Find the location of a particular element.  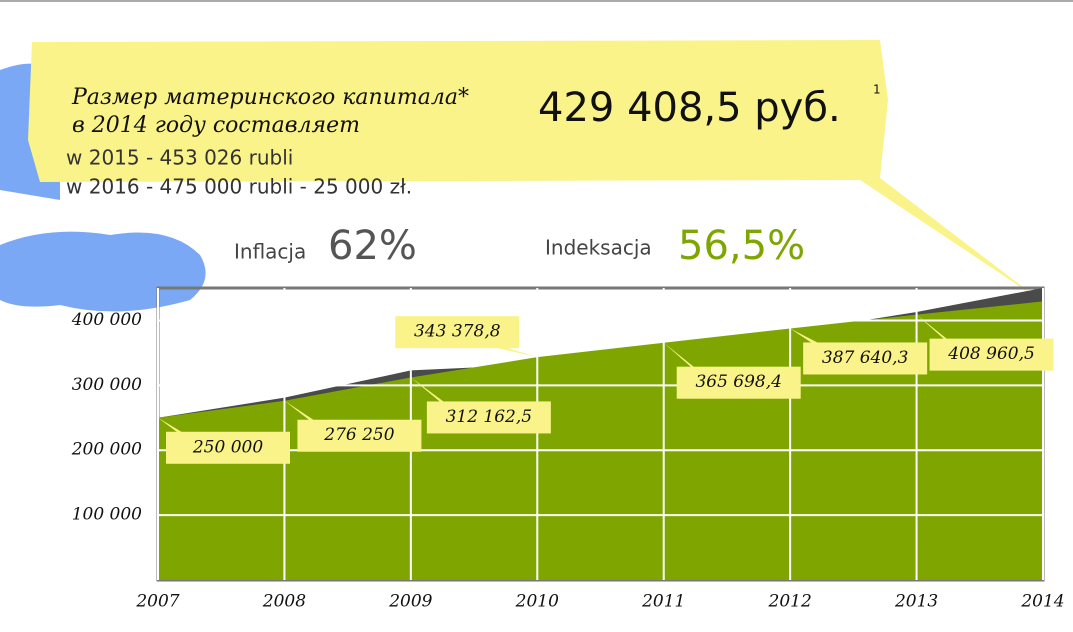

data-label: 343 378,8 is located at coordinates (457, 332).